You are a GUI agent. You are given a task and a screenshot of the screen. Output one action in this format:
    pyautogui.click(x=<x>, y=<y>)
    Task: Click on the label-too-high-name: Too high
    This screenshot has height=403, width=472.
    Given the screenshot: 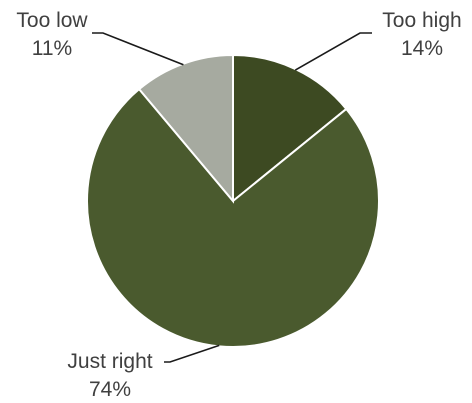 What is the action you would take?
    pyautogui.click(x=421, y=20)
    